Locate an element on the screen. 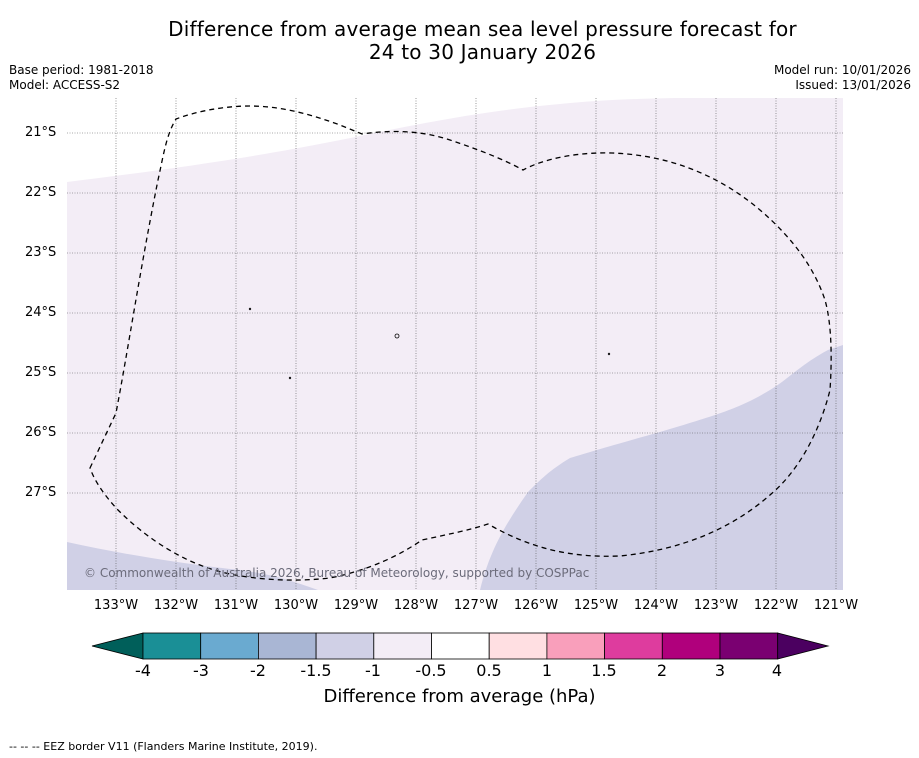  lat-label: 26°S is located at coordinates (41, 432).